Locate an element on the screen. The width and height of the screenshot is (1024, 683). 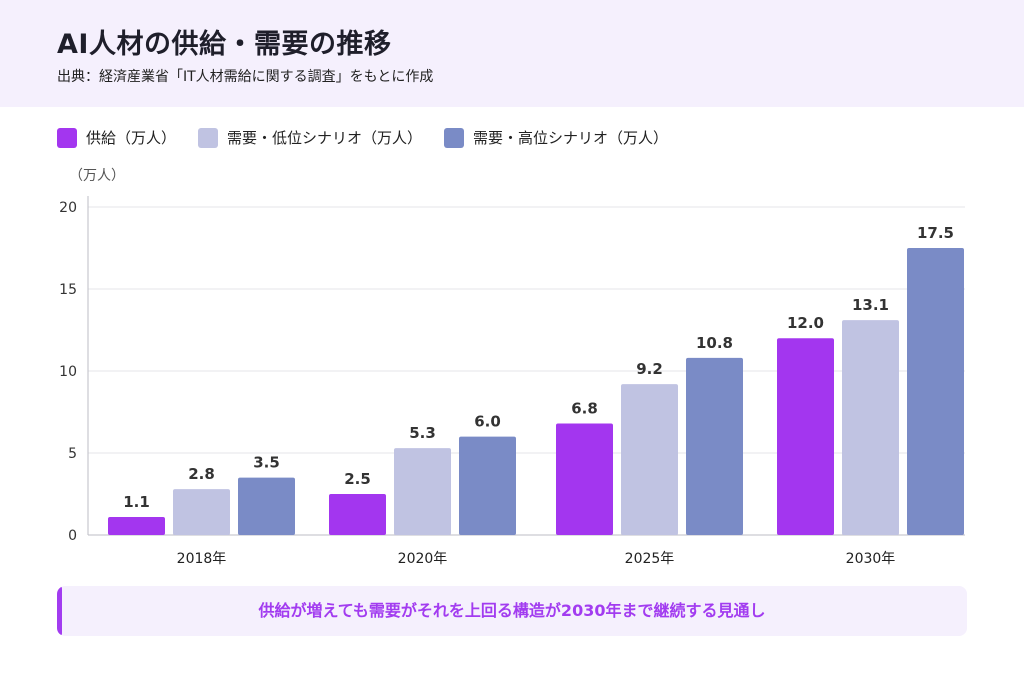
legend-swatch-supply is located at coordinates (67, 137).